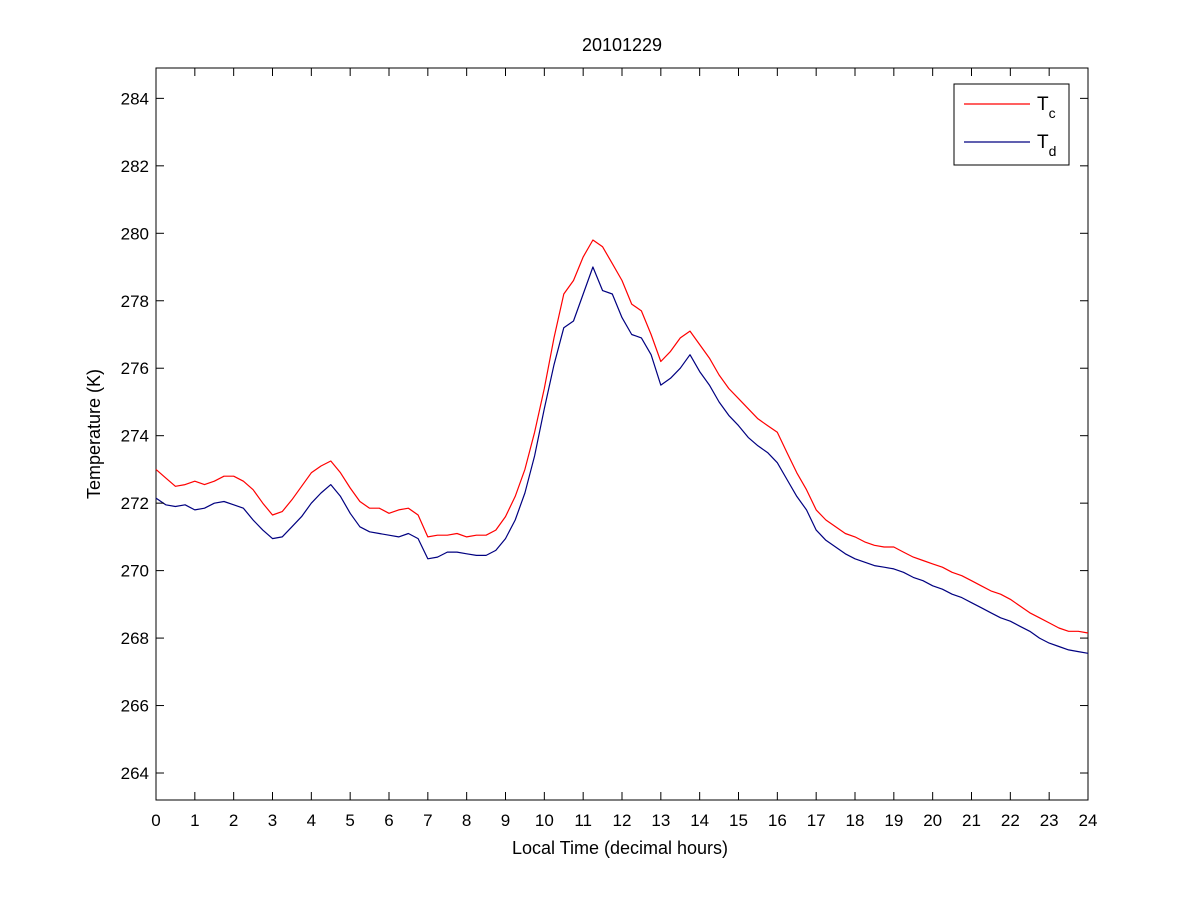 The height and width of the screenshot is (900, 1201). Describe the element at coordinates (135, 773) in the screenshot. I see `y-tick-label: 264` at that location.